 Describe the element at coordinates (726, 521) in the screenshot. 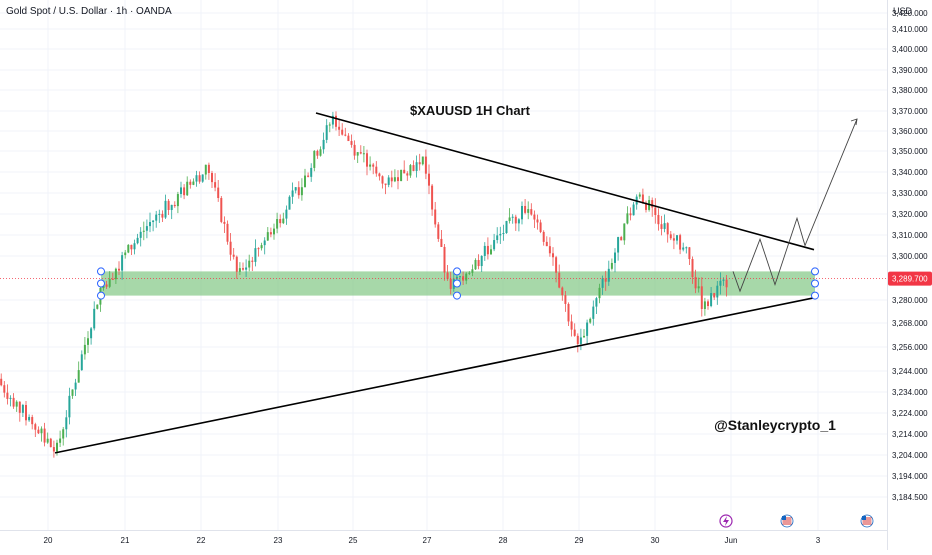

I see `lightning-event-icon-glyph` at that location.